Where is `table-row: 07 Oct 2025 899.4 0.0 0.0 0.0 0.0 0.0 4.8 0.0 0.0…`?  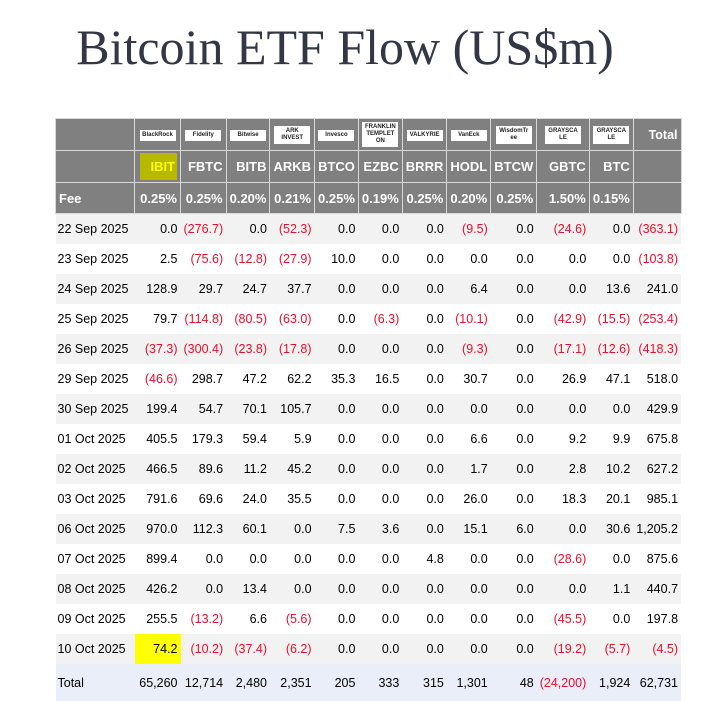 table-row: 07 Oct 2025 899.4 0.0 0.0 0.0 0.0 0.0 4.8 0.0 0.0… is located at coordinates (369, 559).